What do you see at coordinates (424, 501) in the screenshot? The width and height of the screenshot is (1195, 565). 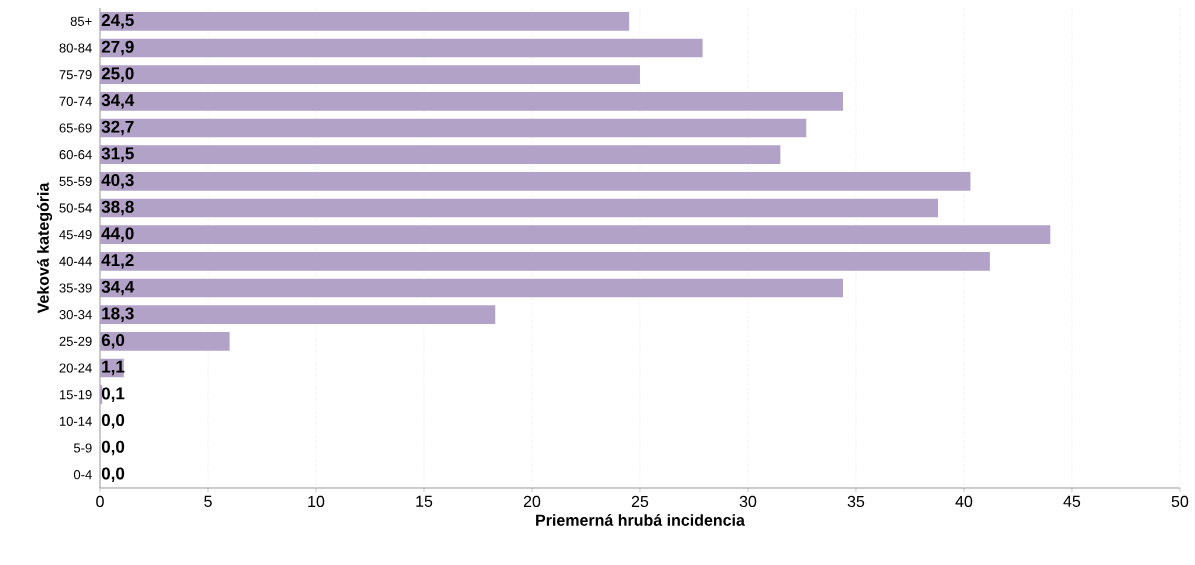 I see `x-tick-label: 15` at bounding box center [424, 501].